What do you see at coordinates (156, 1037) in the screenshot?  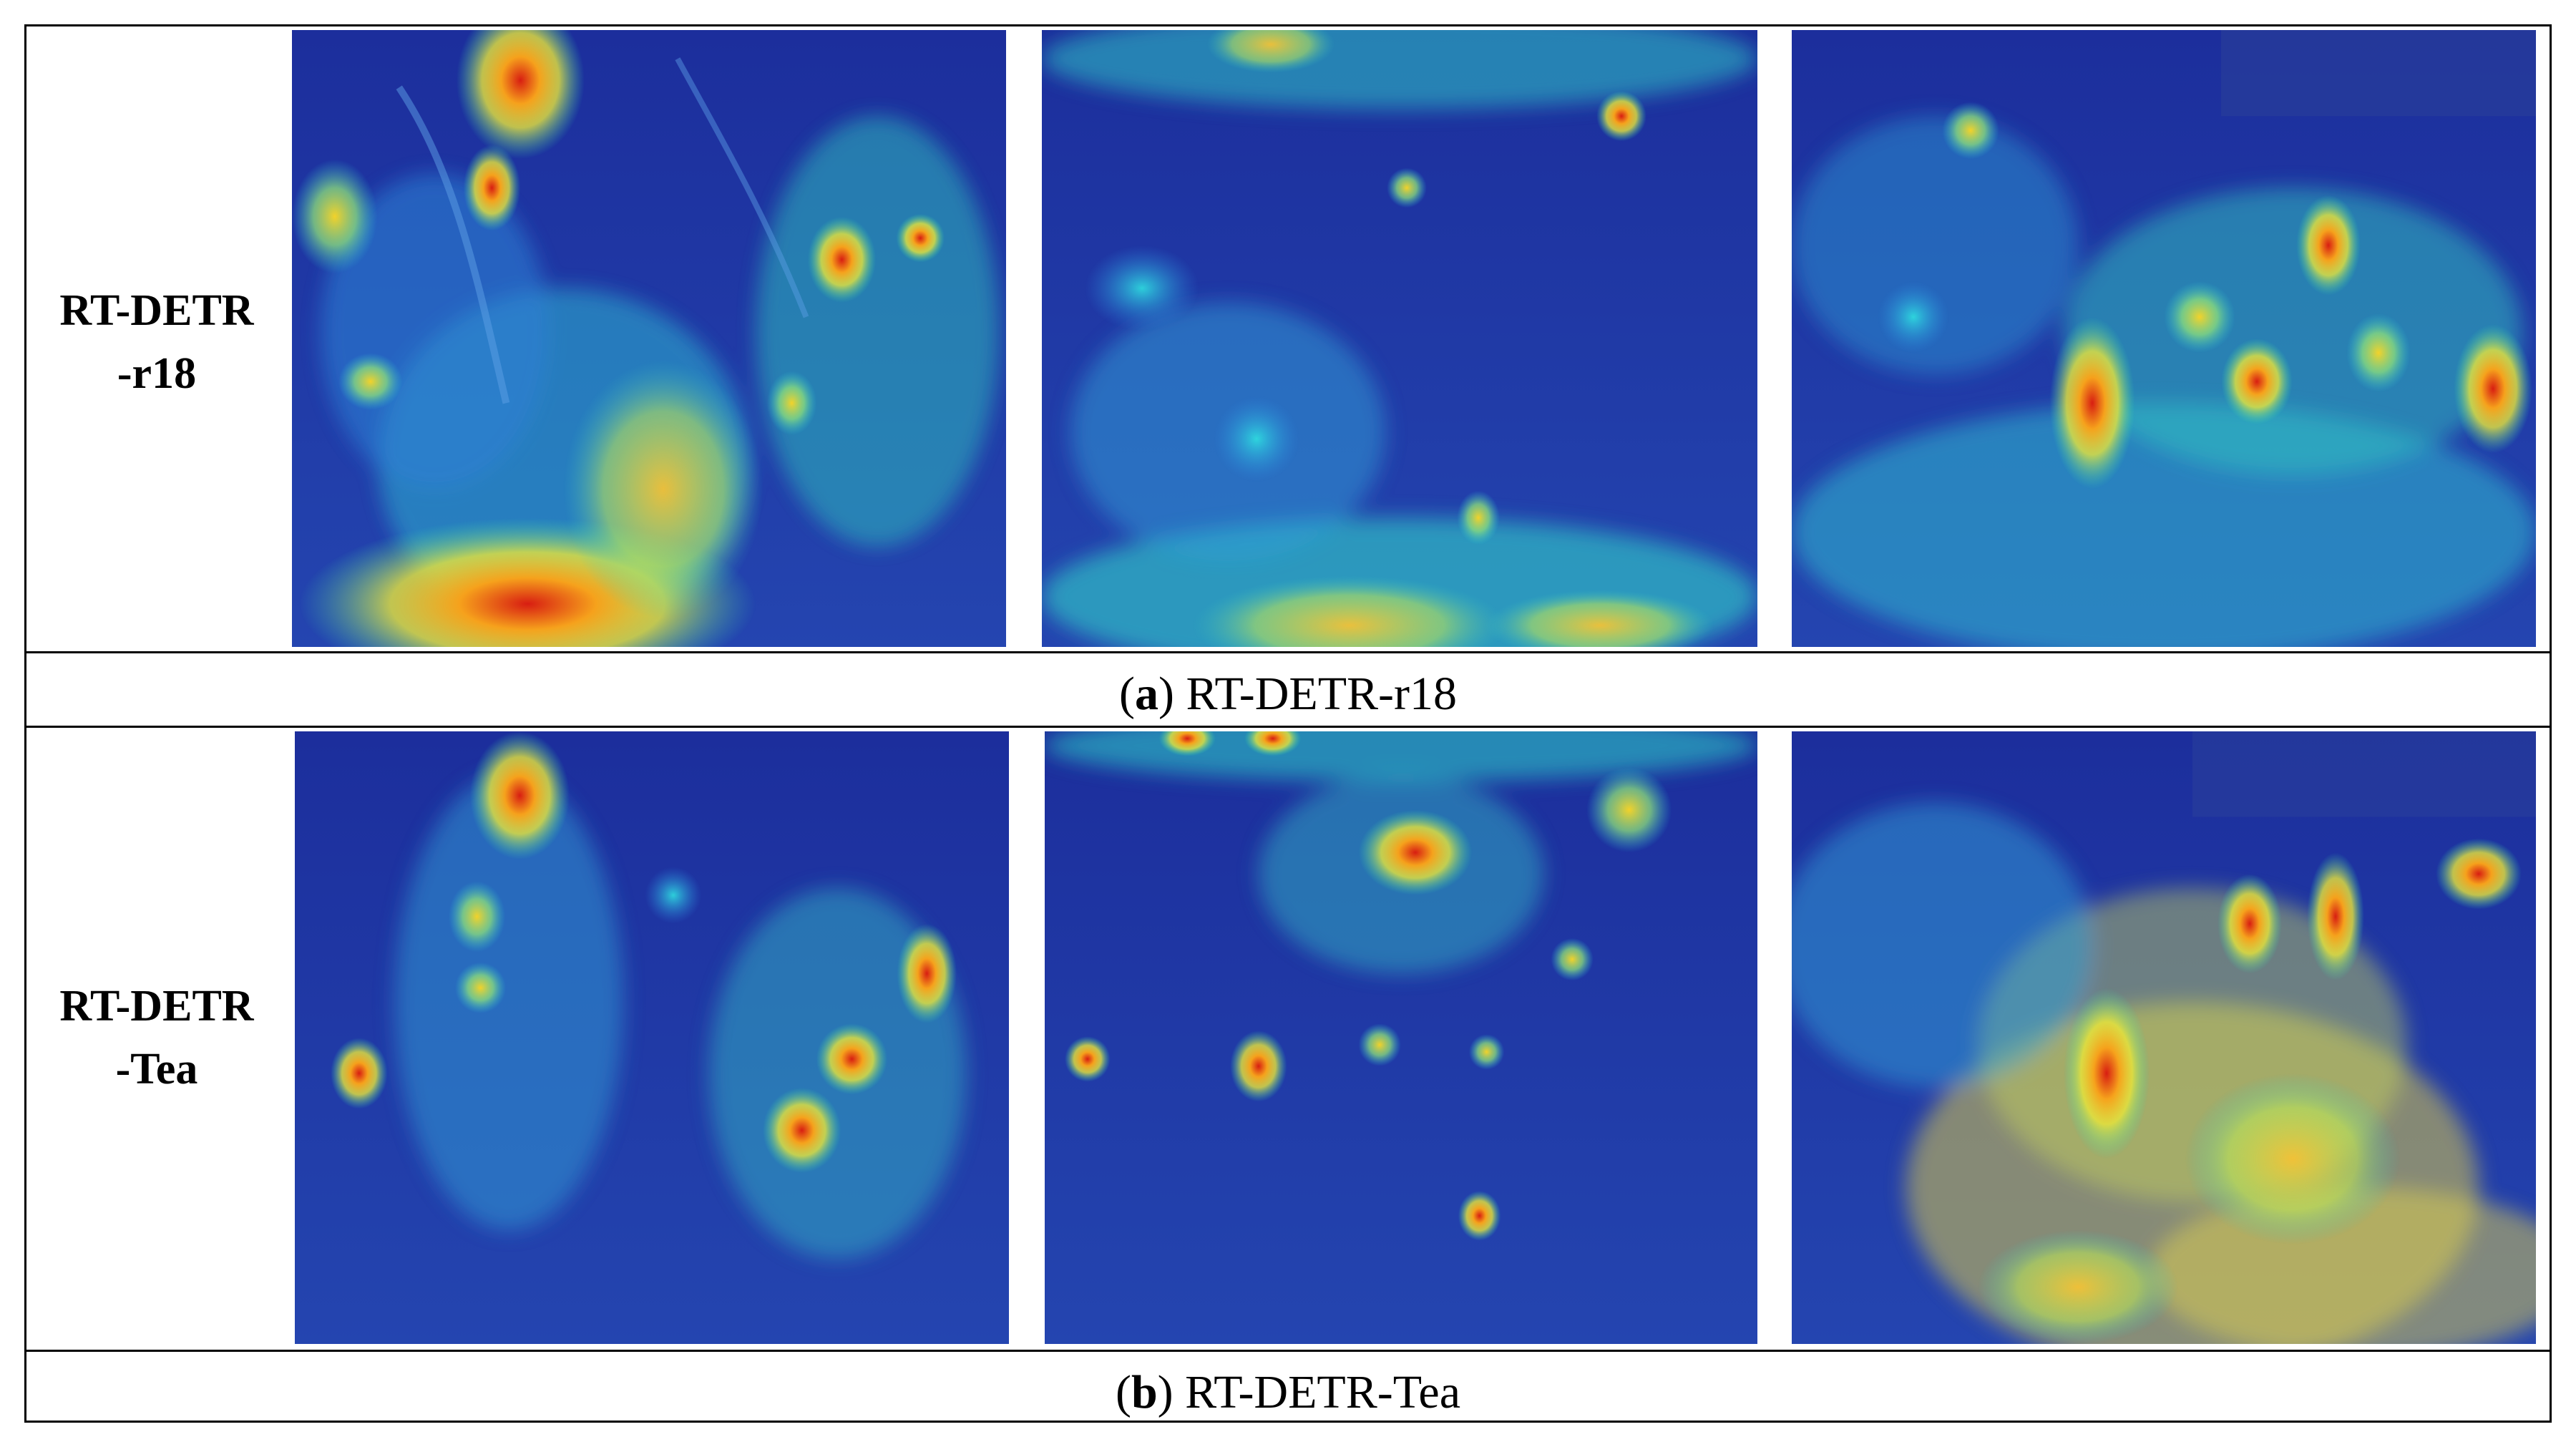 I see `row-label-rt-detr-tea: RT-DETR -Tea` at bounding box center [156, 1037].